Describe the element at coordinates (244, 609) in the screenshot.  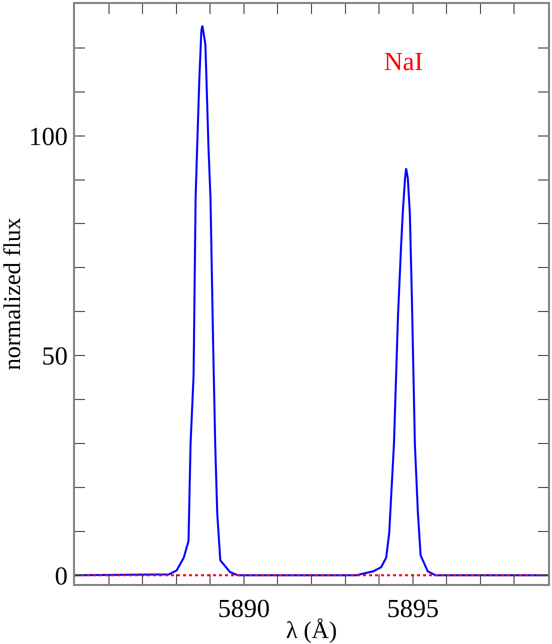
I see `x-tick-label: 5890` at that location.